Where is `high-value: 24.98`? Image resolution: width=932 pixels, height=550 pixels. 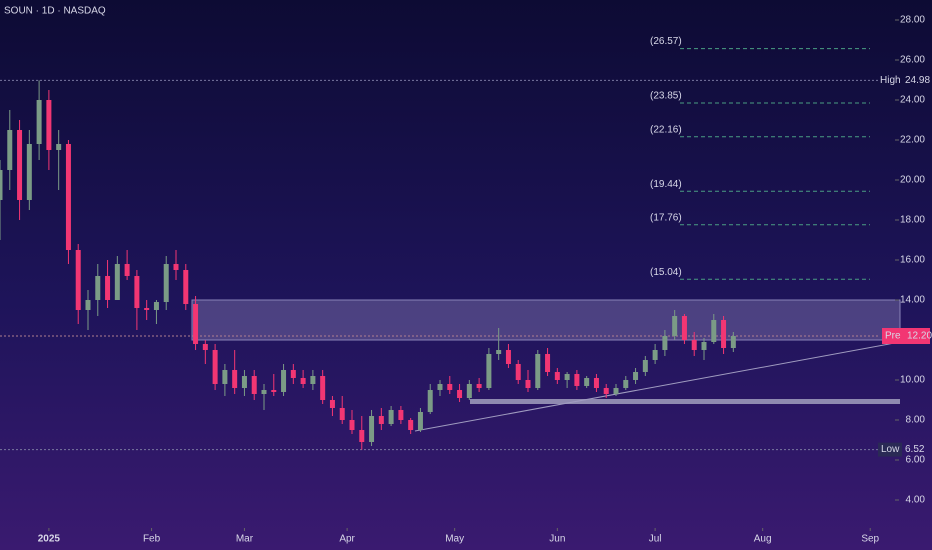 high-value: 24.98 is located at coordinates (917, 80).